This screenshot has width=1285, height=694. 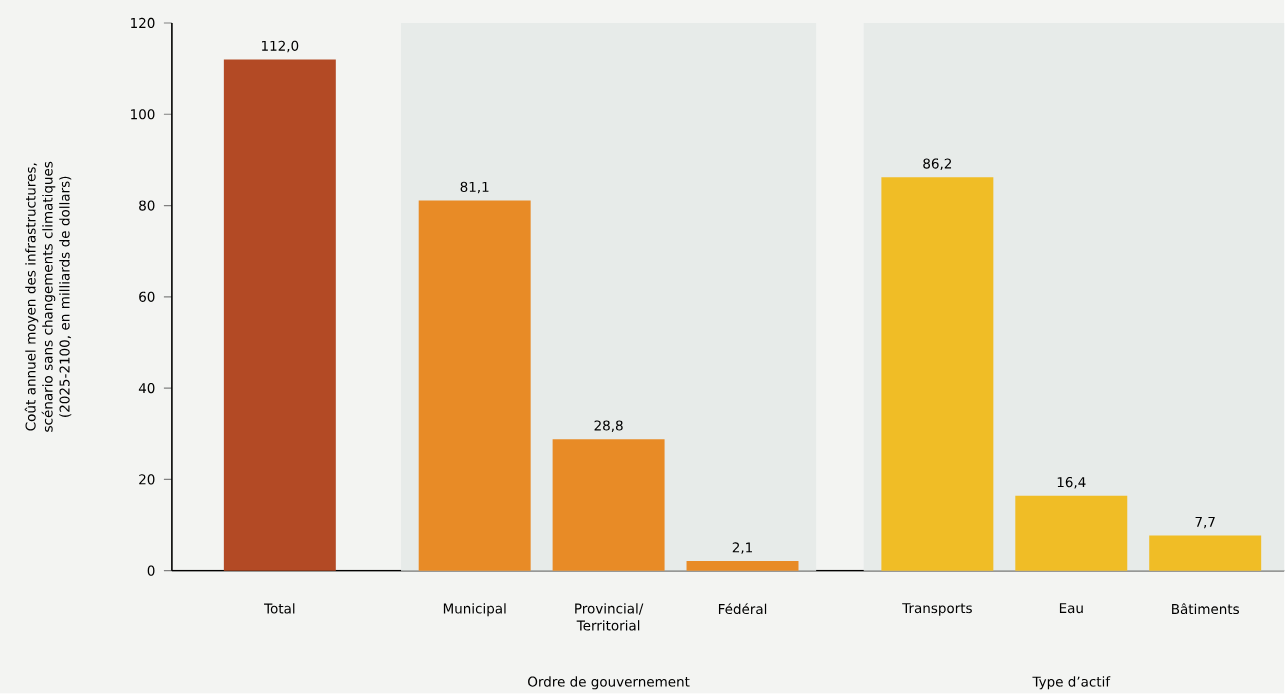 I want to click on data-label: 81,1, so click(x=474, y=187).